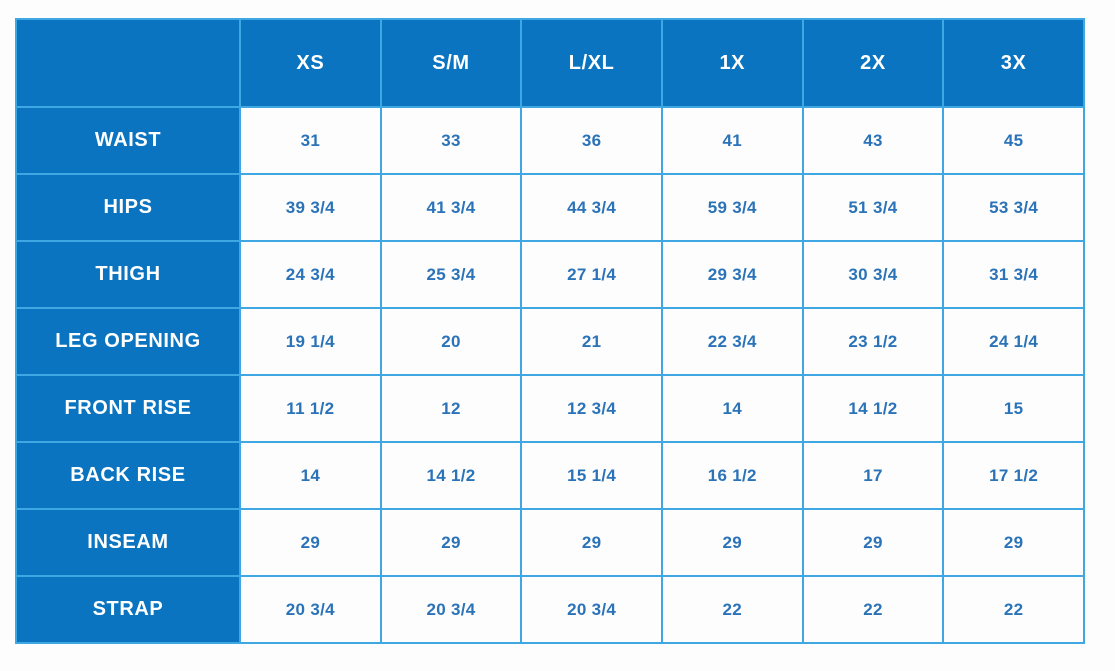  Describe the element at coordinates (873, 207) in the screenshot. I see `cell-value: 51 3/4` at that location.